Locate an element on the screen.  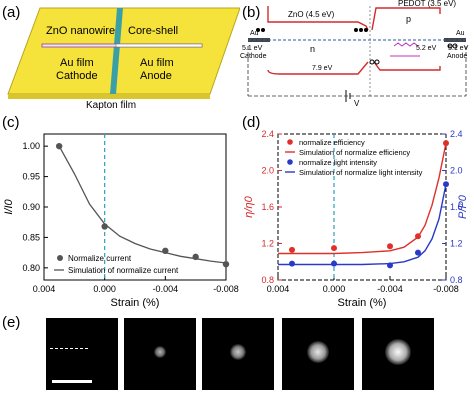
y-tick-label: 0.95 is located at coordinates (31, 177).